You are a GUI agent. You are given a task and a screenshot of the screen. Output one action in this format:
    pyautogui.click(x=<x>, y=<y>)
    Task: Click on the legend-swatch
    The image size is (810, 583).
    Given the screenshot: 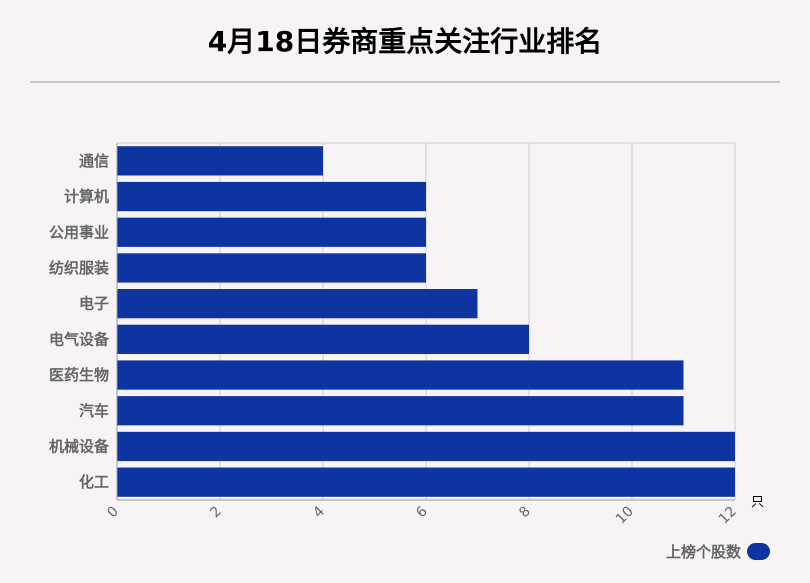 What is the action you would take?
    pyautogui.click(x=758, y=551)
    